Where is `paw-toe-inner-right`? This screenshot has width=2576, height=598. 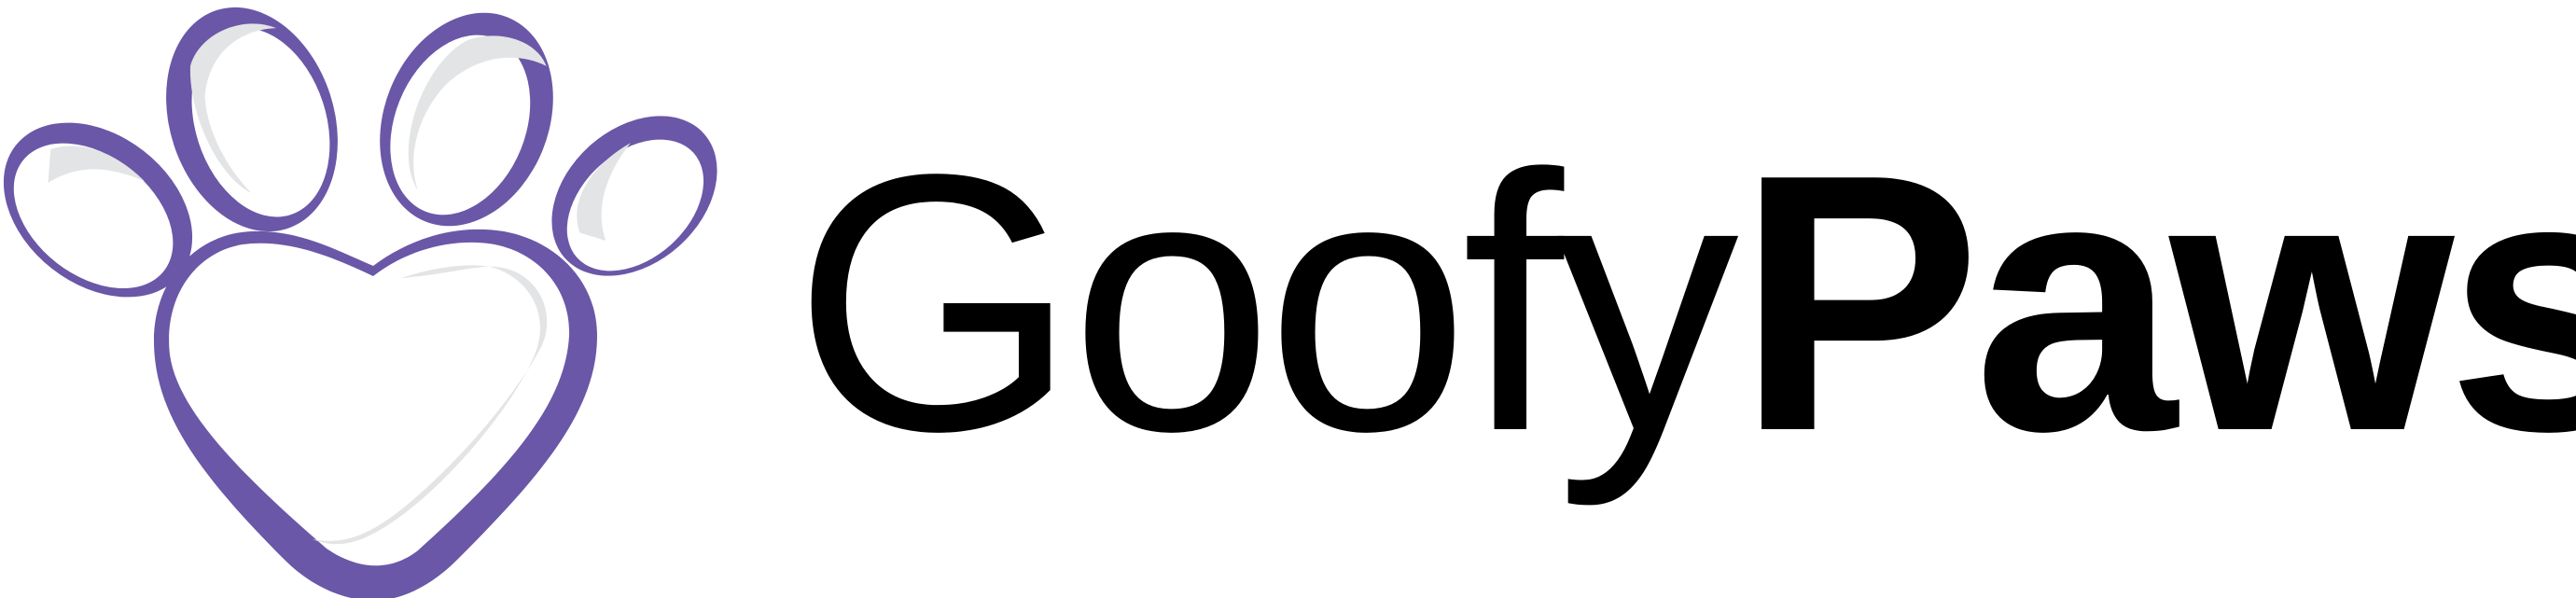
paw-toe-inner-right is located at coordinates (466, 120).